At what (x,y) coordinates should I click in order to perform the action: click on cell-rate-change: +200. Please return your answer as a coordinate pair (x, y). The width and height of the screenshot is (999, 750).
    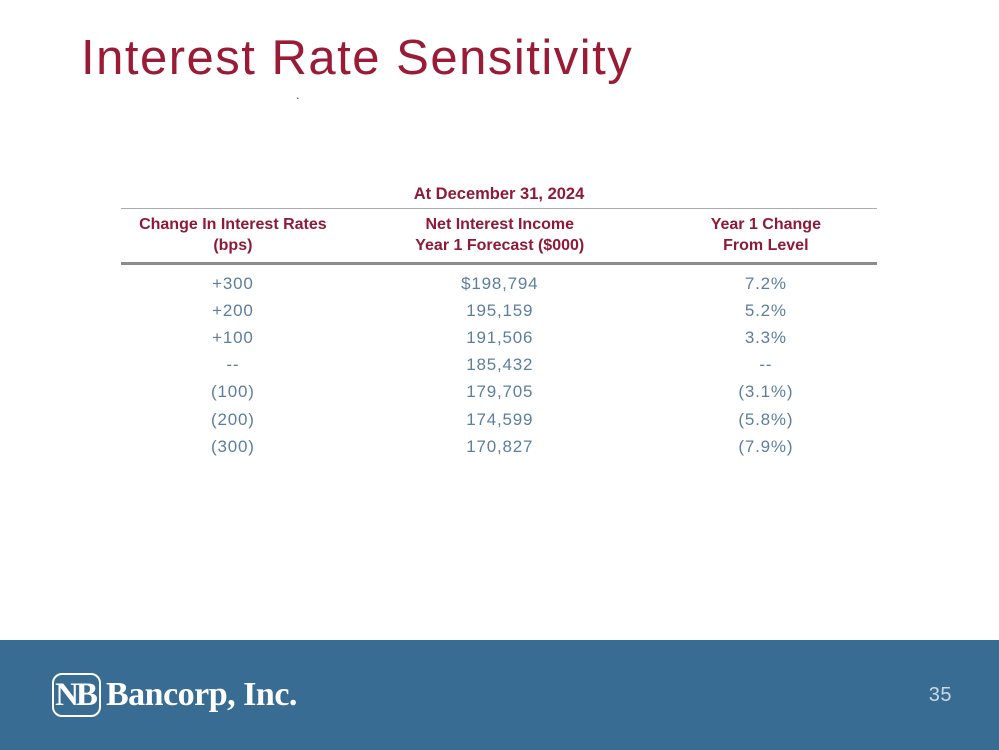
    Looking at the image, I should click on (233, 310).